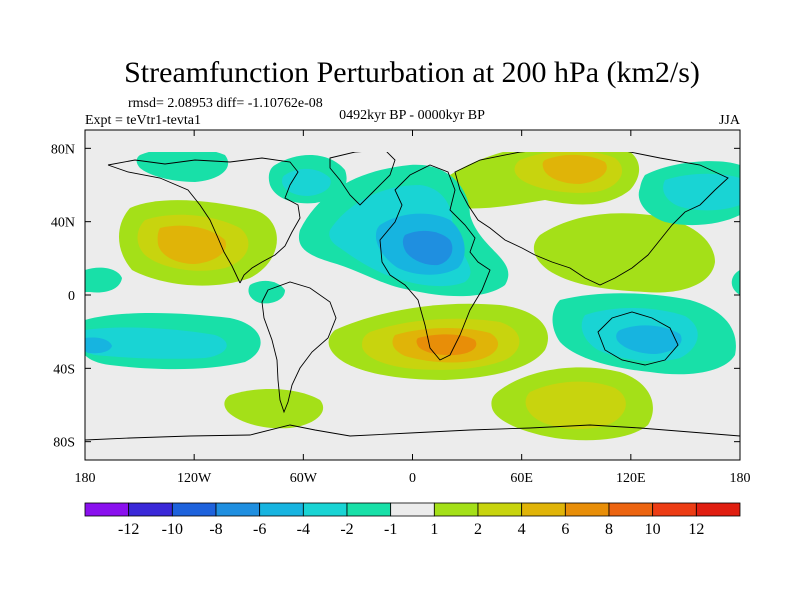 Image resolution: width=800 pixels, height=600 pixels. Describe the element at coordinates (730, 120) in the screenshot. I see `season-label: JJA` at that location.